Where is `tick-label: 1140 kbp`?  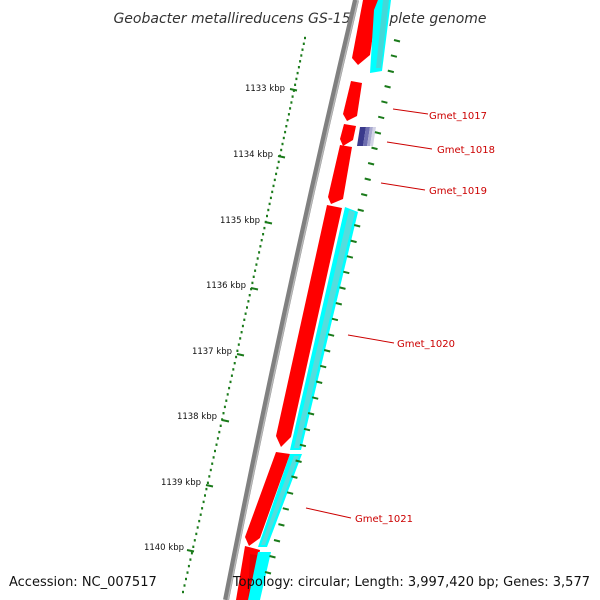
tick-label: 1140 kbp is located at coordinates (164, 548).